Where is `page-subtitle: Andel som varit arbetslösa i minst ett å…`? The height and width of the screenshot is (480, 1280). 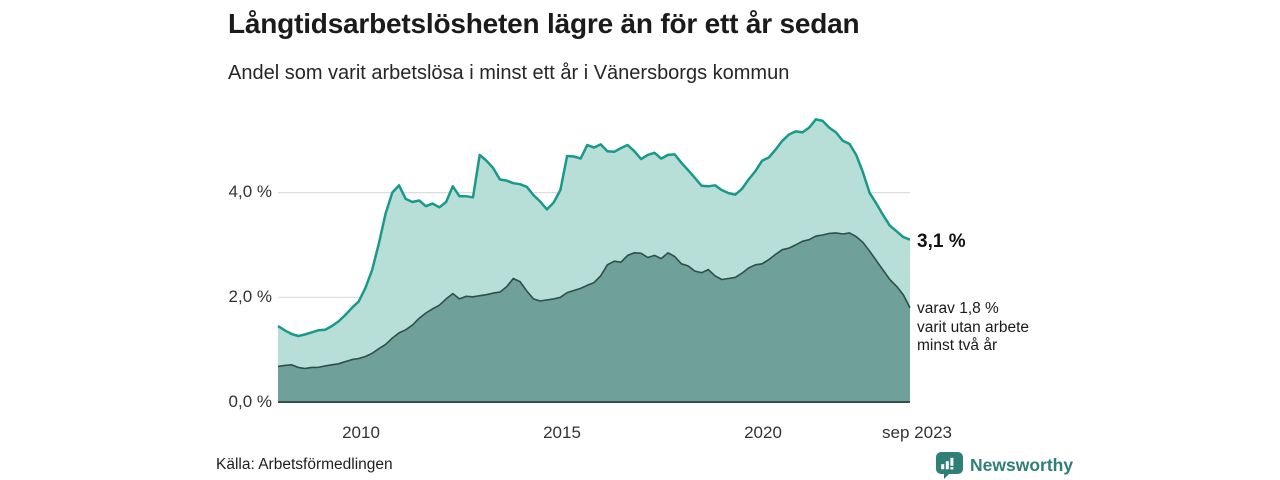 page-subtitle: Andel som varit arbetslösa i minst ett å… is located at coordinates (509, 73).